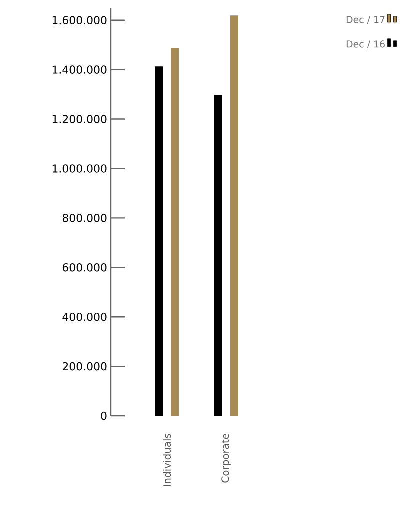 Image resolution: width=411 pixels, height=508 pixels. What do you see at coordinates (167, 460) in the screenshot?
I see `x-tick-label: Individuals` at bounding box center [167, 460].